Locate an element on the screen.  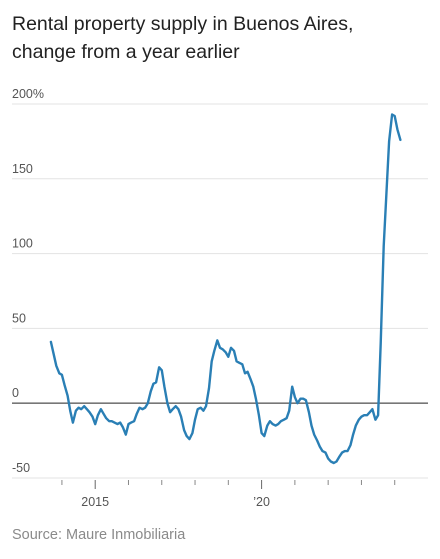
y-tick-label: -50 is located at coordinates (21, 468).